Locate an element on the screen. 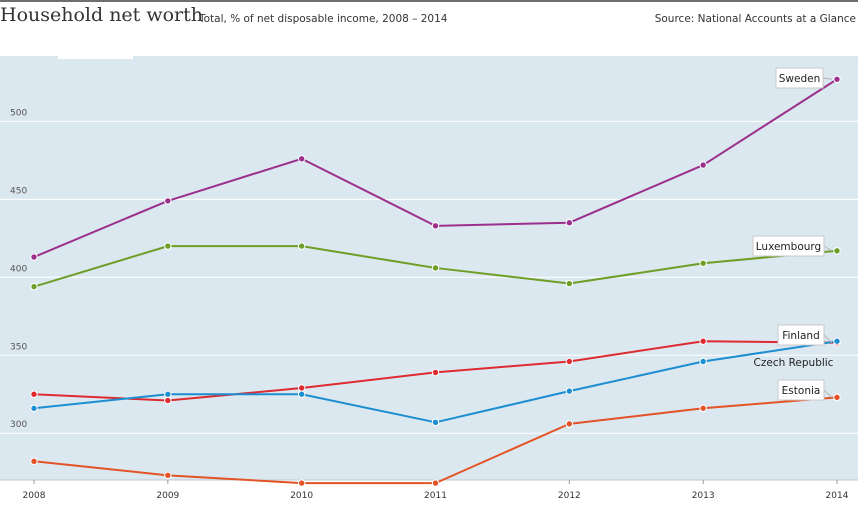 This screenshot has height=507, width=858. series-label-sweden: Sweden is located at coordinates (800, 79).